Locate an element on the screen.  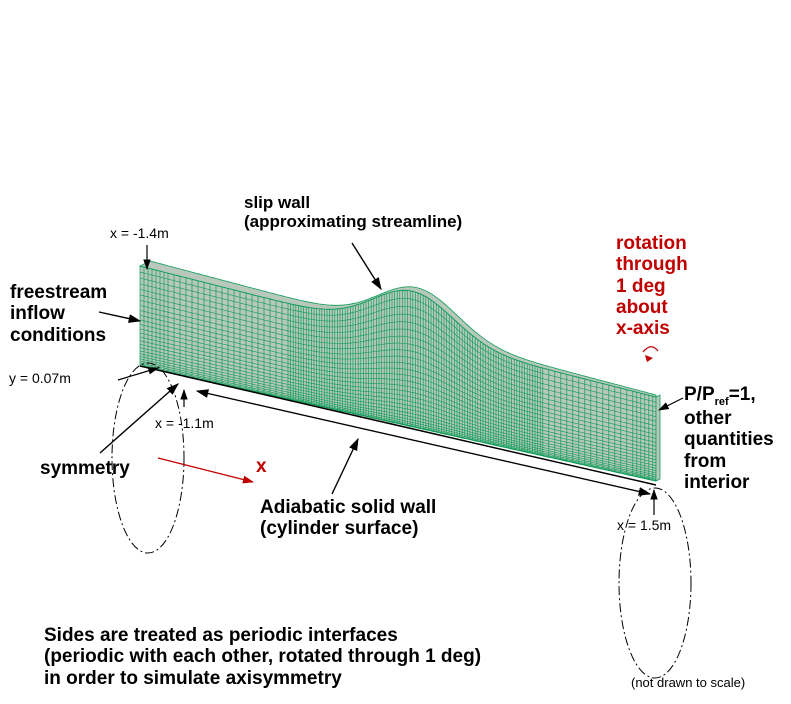
slip-wall-label: slip wall (approximating streamline) is located at coordinates (353, 212).